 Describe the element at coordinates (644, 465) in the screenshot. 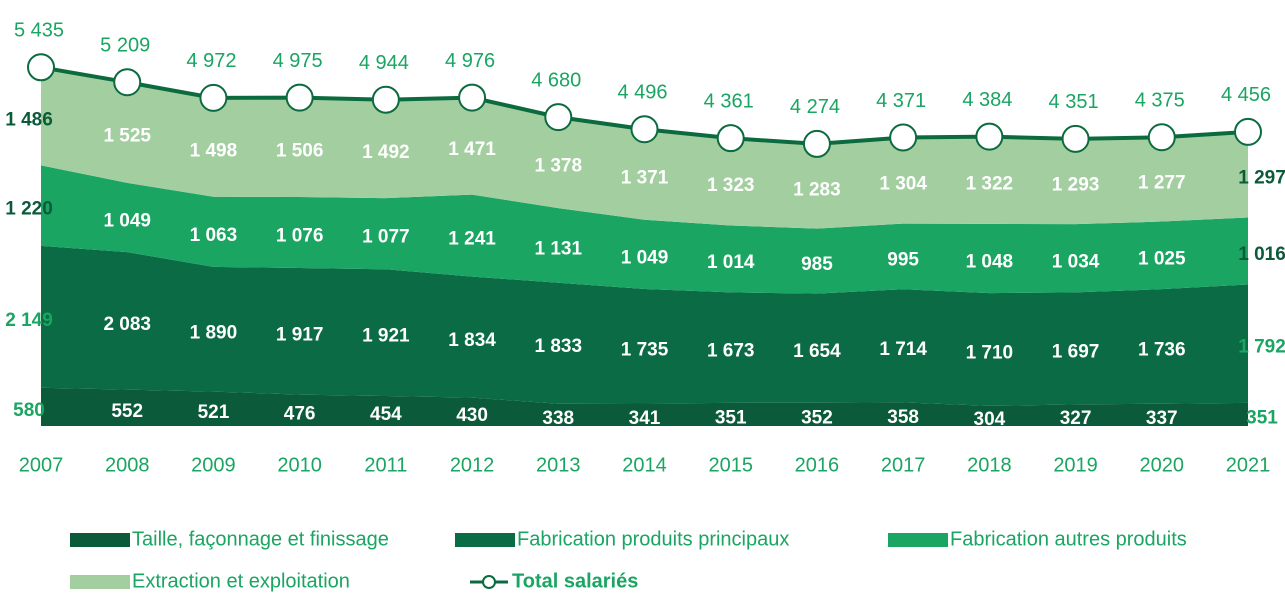

I see `x-tick-label: 2014` at that location.